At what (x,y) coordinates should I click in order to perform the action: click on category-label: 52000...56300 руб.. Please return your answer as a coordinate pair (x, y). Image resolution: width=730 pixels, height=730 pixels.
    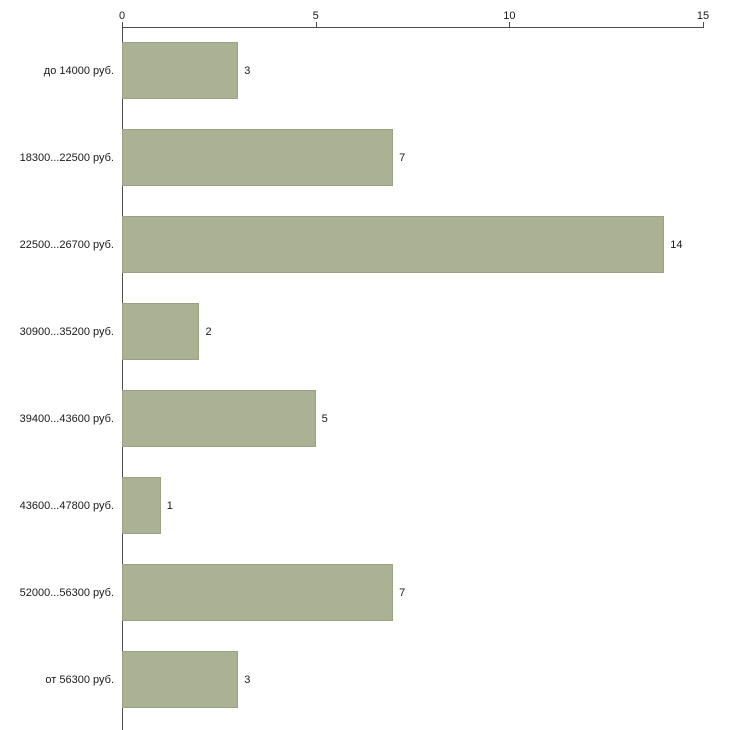
    Looking at the image, I should click on (66, 592).